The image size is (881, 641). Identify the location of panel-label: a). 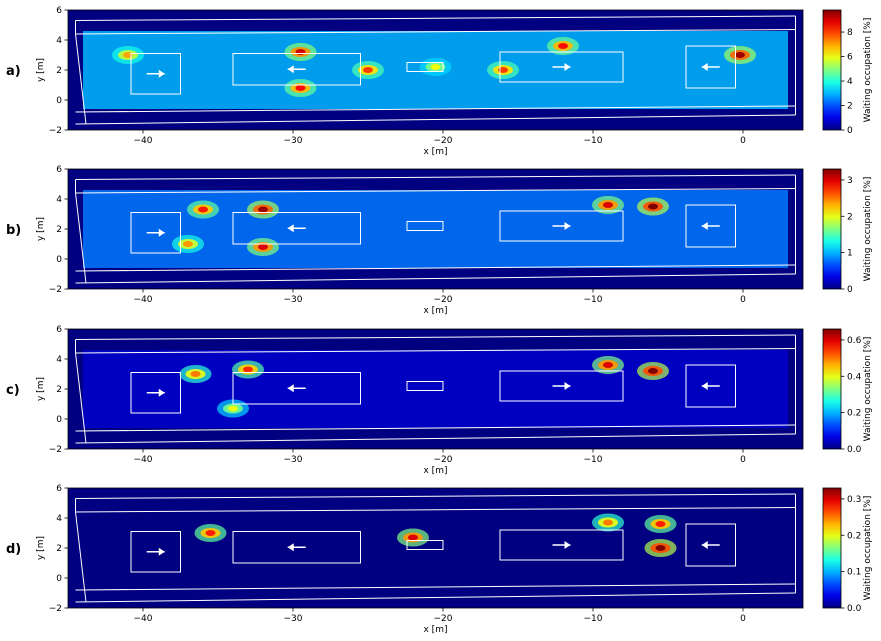
(13, 71).